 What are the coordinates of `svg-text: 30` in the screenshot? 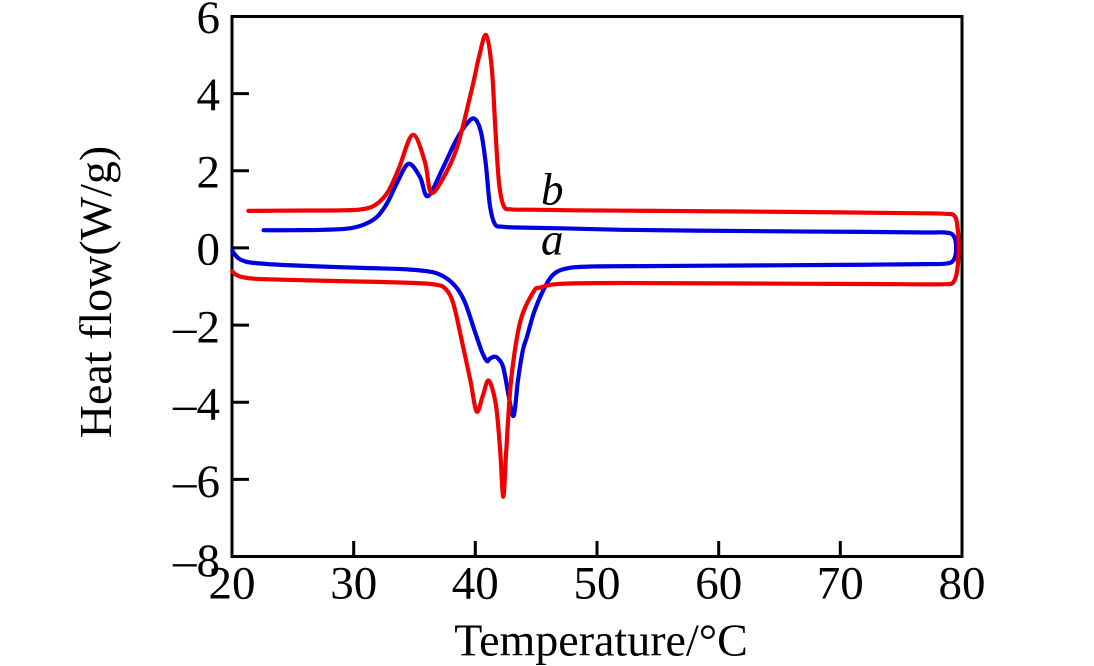 It's located at (353, 584).